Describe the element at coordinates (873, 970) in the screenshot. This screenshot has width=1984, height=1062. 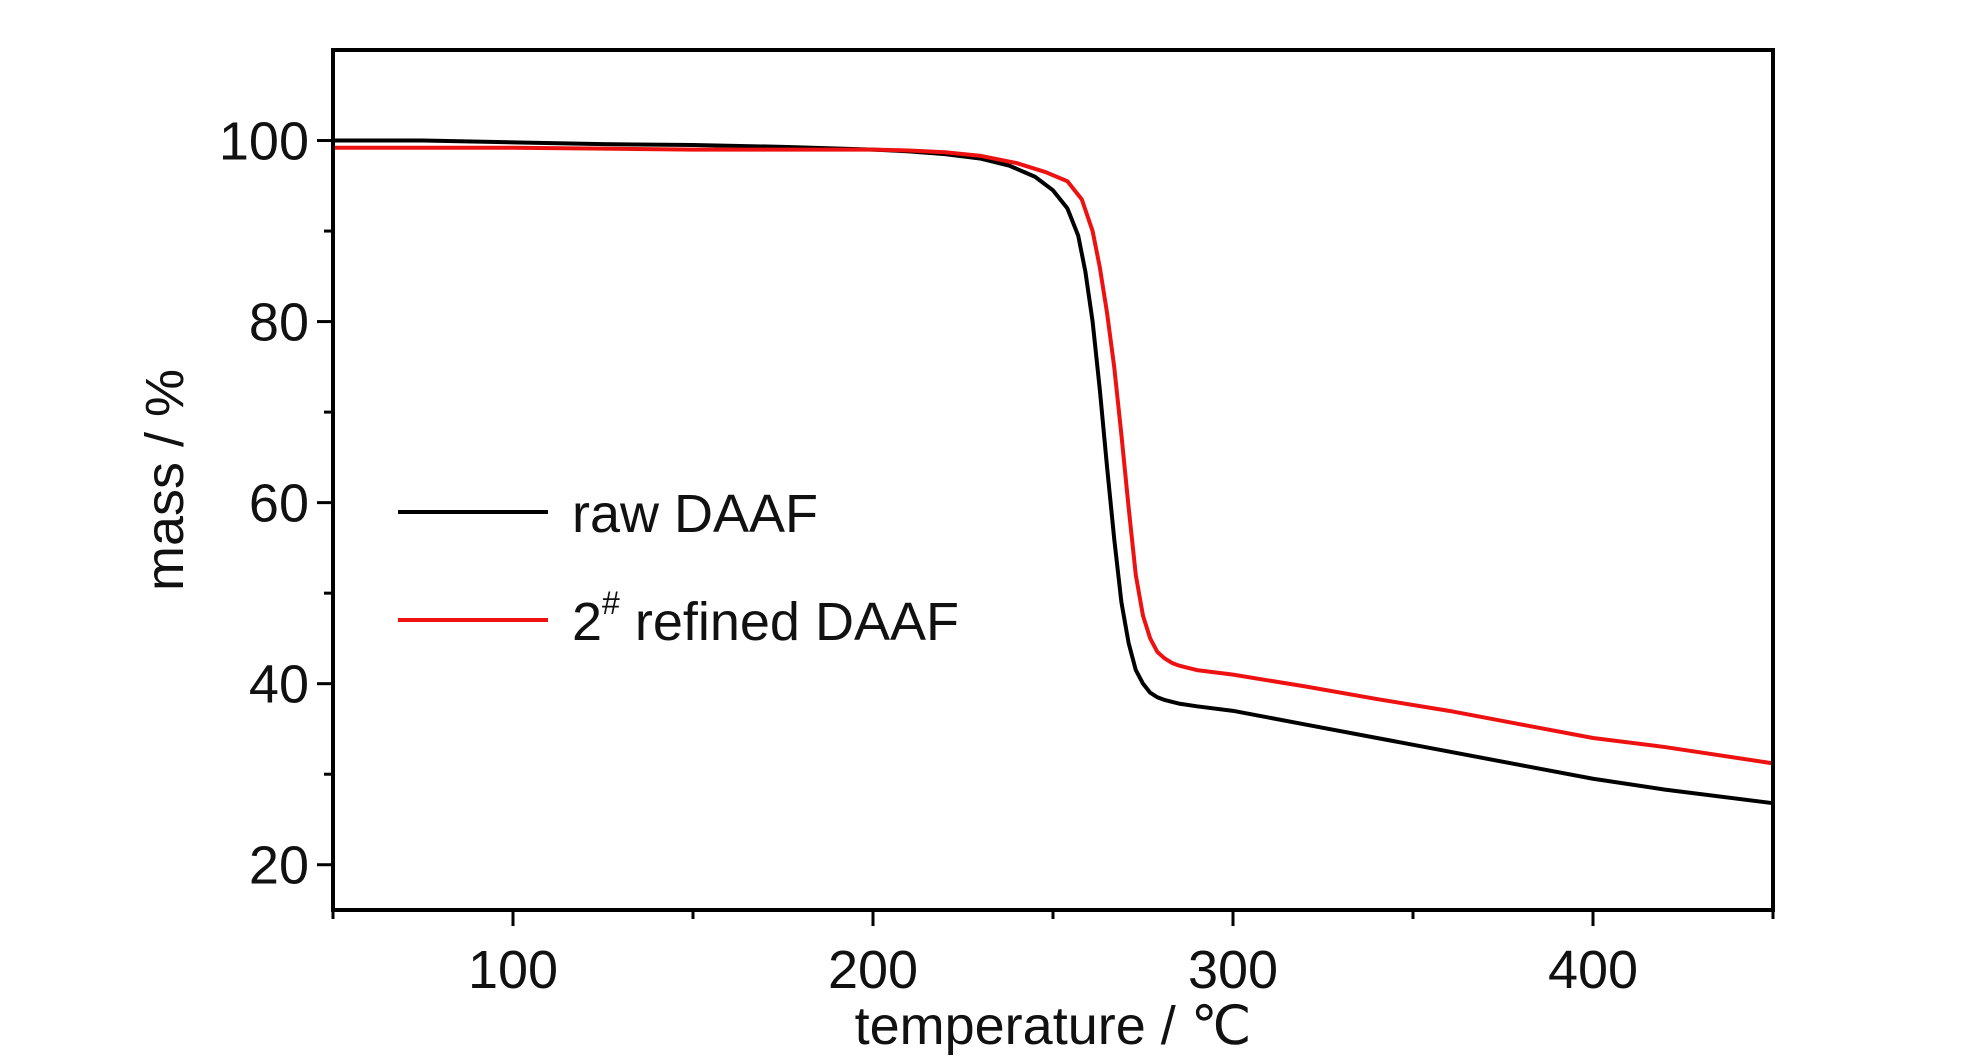
I see `x-tick-label: 200` at that location.